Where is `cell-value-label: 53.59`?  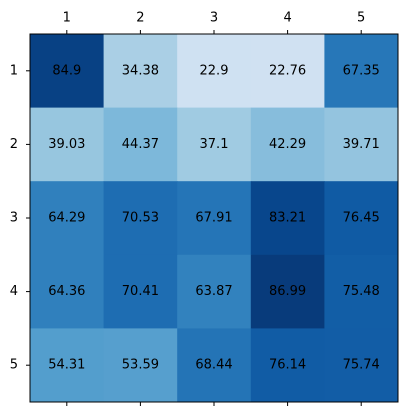 cell-value-label: 53.59 is located at coordinates (140, 365).